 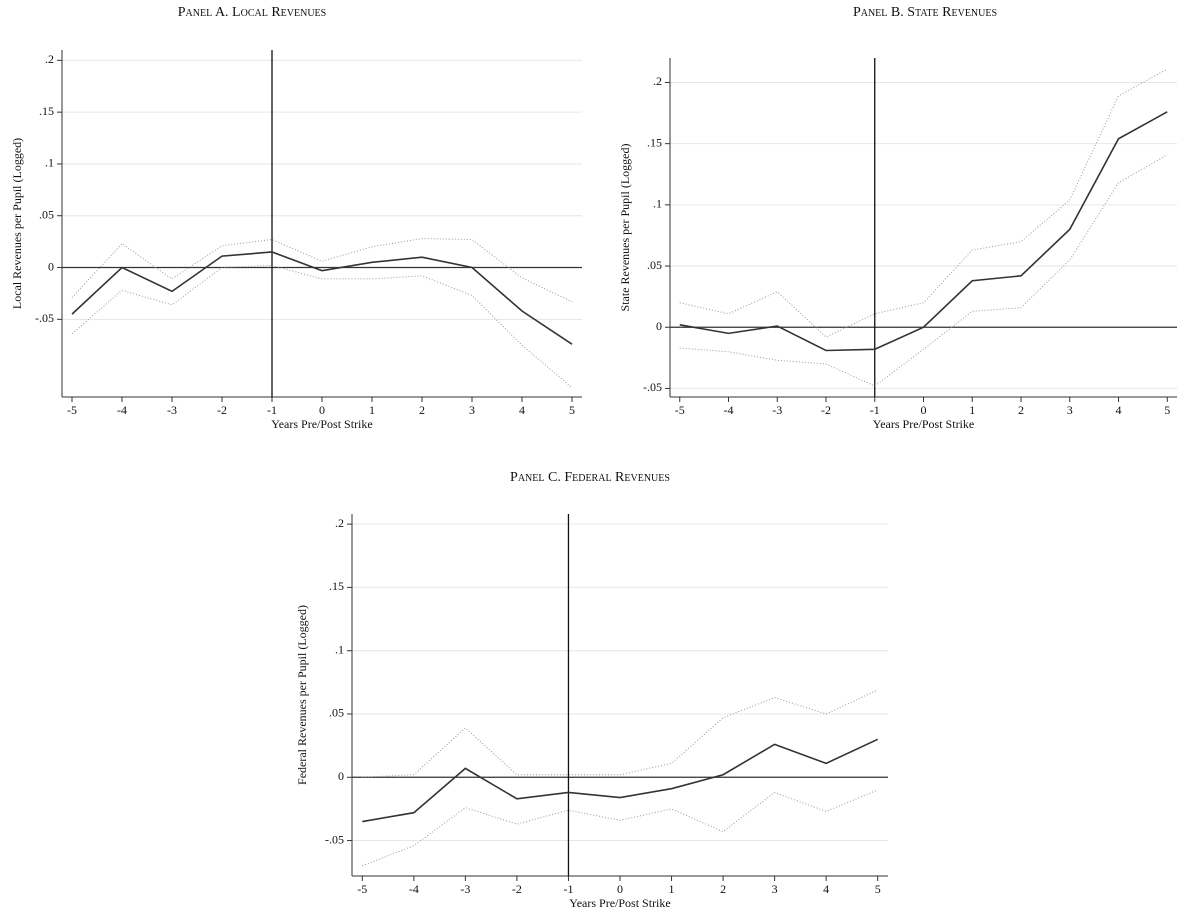 What do you see at coordinates (17, 223) in the screenshot?
I see `y-axis-label: Local Revenues per Pupil (Logged)` at bounding box center [17, 223].